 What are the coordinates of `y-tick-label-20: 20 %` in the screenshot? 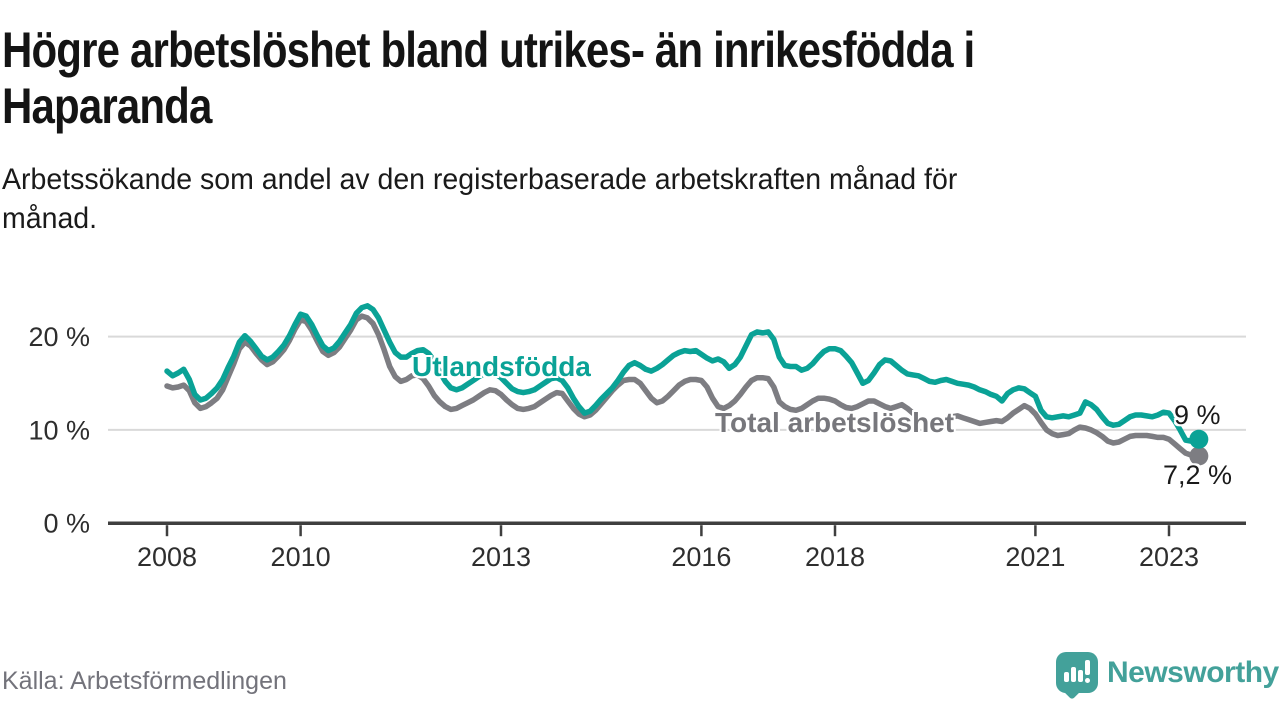 It's located at (59, 337).